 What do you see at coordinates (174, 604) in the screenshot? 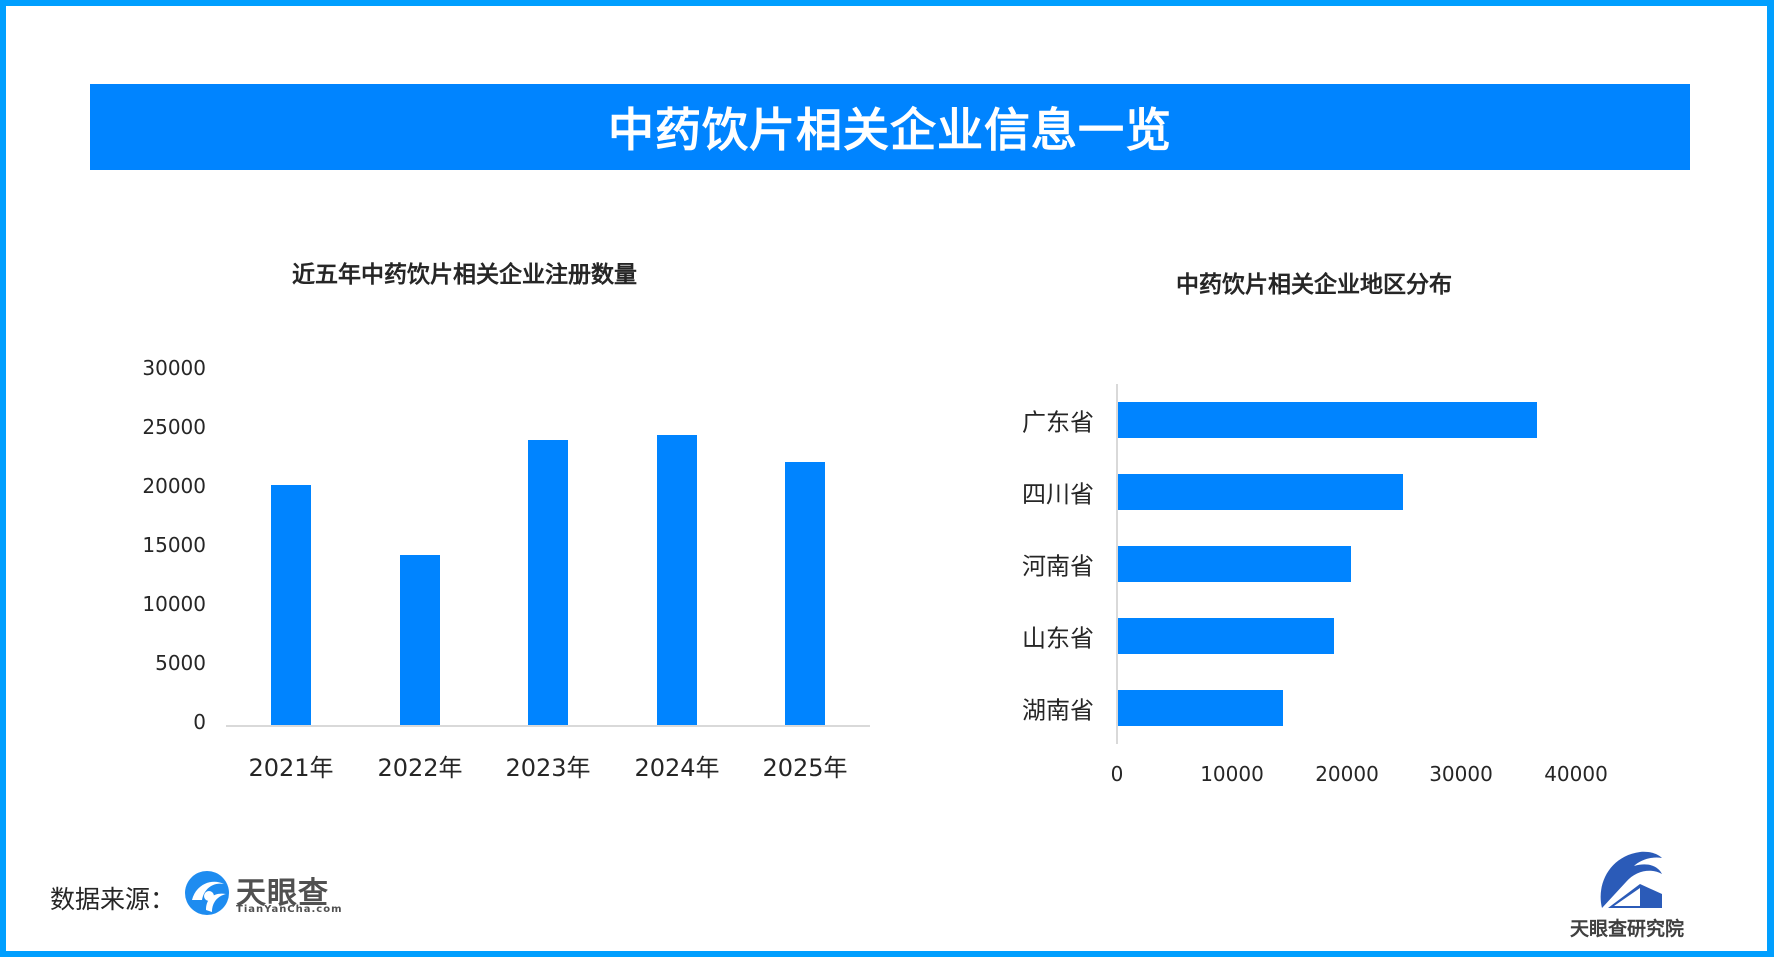
I see `y-tick: 10000` at bounding box center [174, 604].